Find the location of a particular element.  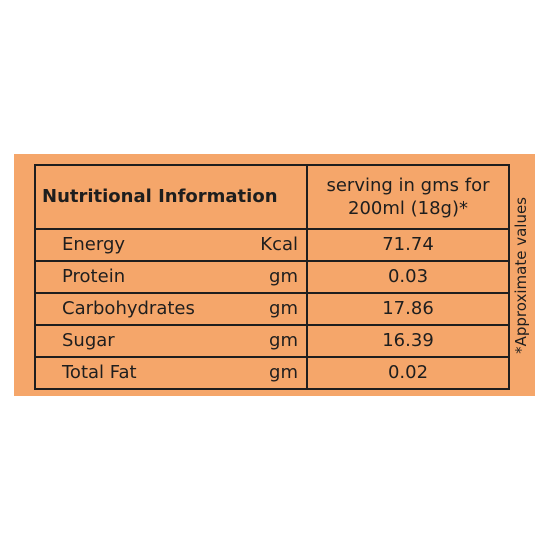

row-label-cell: Total Fat gm is located at coordinates (171, 373).